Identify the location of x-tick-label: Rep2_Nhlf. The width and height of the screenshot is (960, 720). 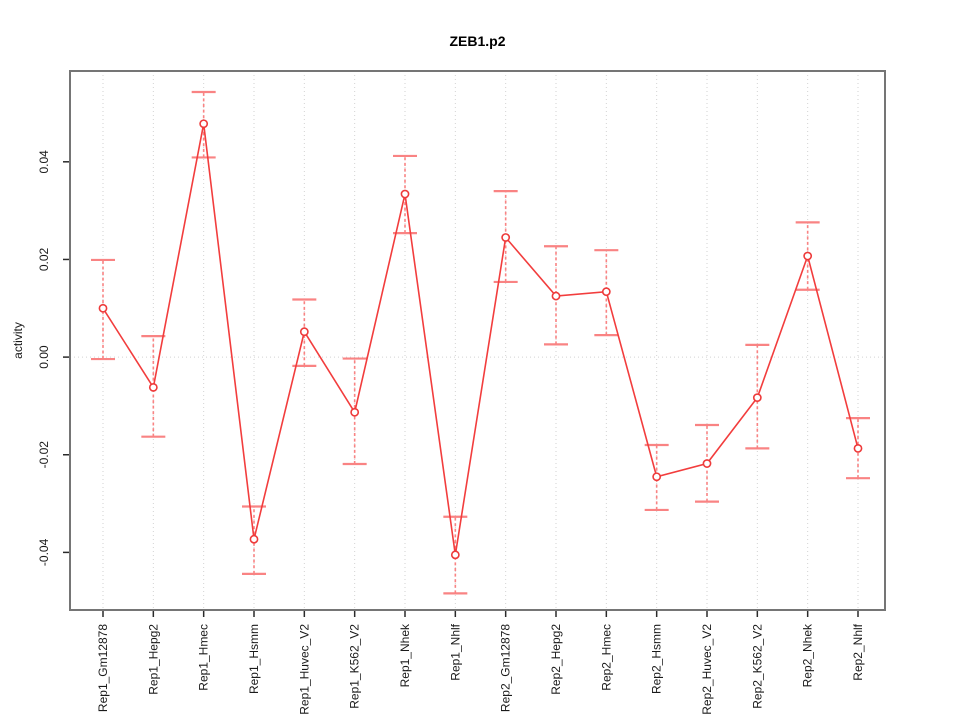
(858, 651).